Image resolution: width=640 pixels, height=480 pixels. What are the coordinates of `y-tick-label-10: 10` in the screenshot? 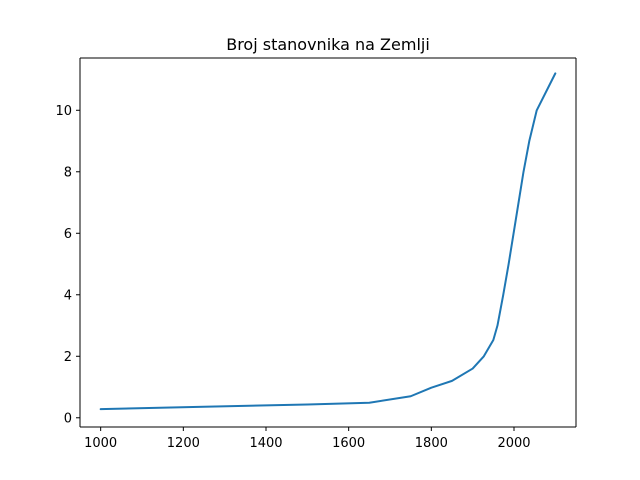 It's located at (63, 111).